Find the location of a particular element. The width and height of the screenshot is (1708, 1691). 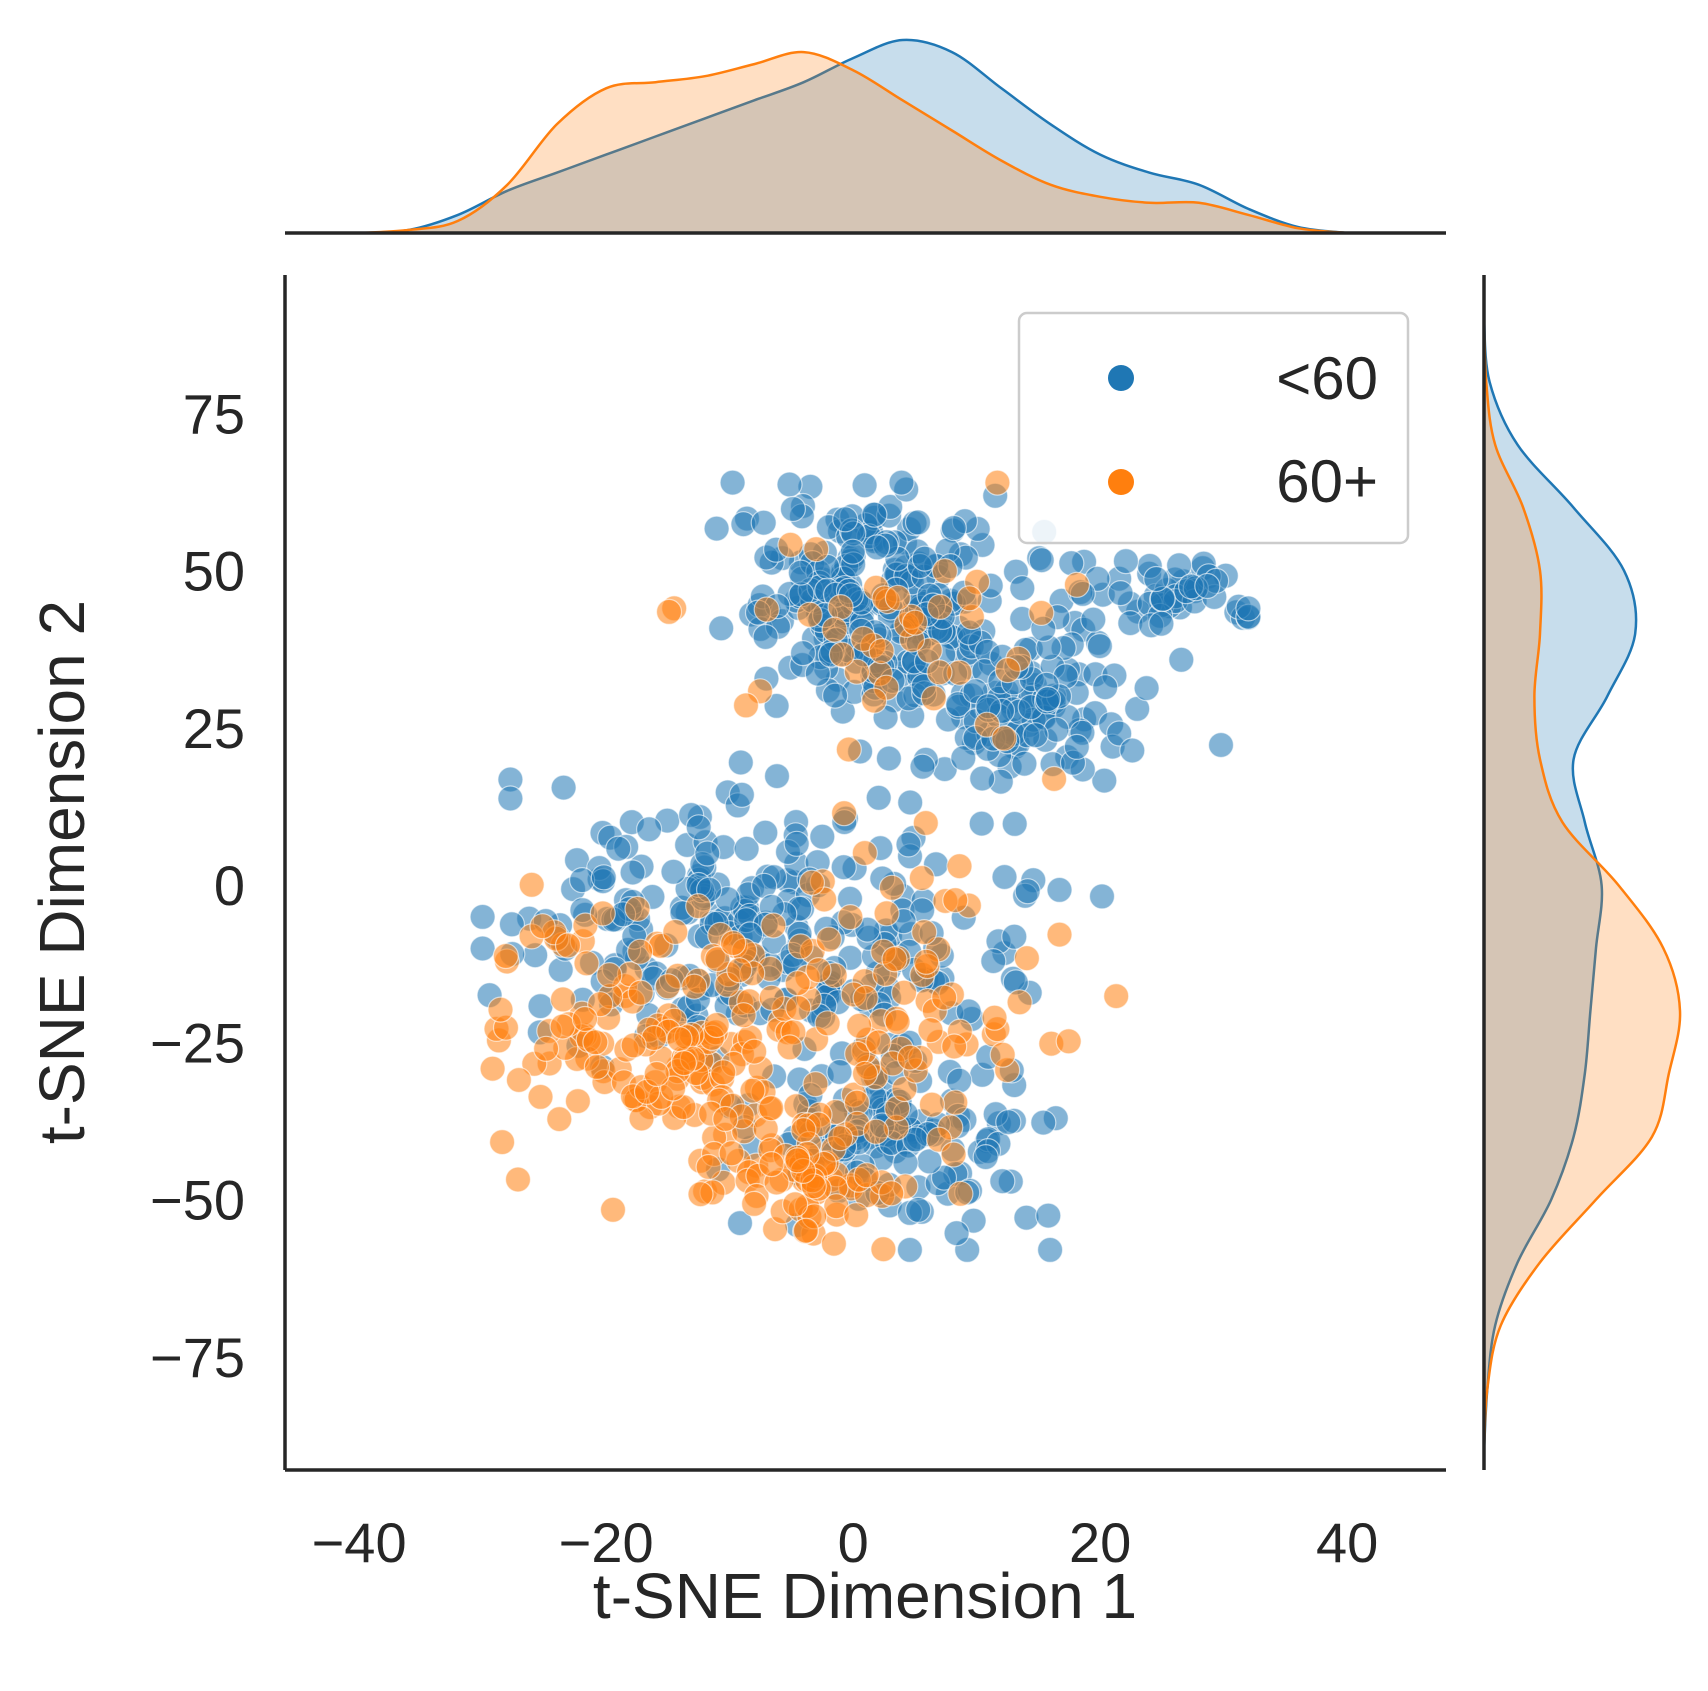

kde-y-line-60-plus is located at coordinates (1582, 885).